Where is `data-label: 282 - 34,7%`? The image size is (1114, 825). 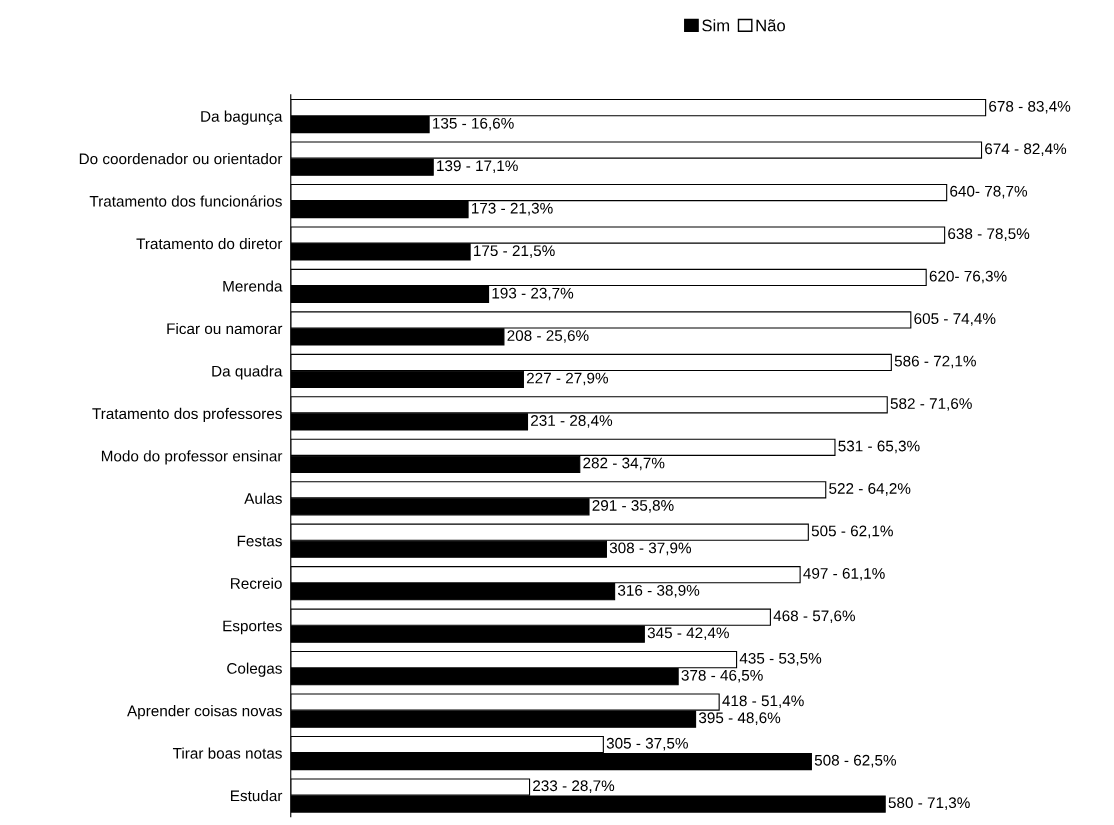
data-label: 282 - 34,7% is located at coordinates (624, 464).